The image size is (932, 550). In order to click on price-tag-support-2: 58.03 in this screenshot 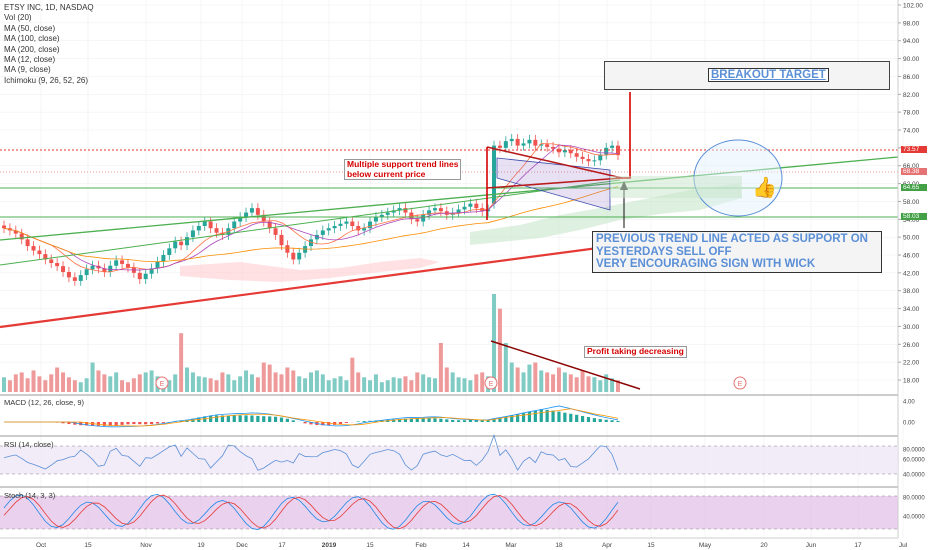, I will do `click(914, 216)`.